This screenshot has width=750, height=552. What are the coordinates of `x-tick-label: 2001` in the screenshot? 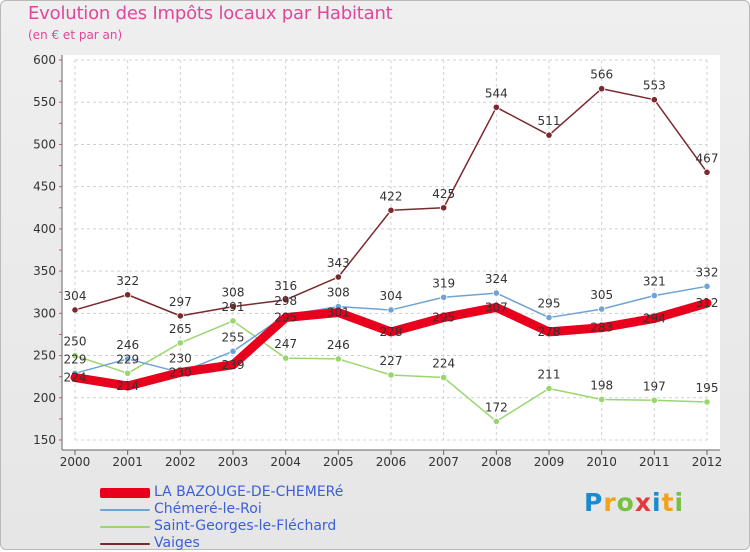 It's located at (127, 462).